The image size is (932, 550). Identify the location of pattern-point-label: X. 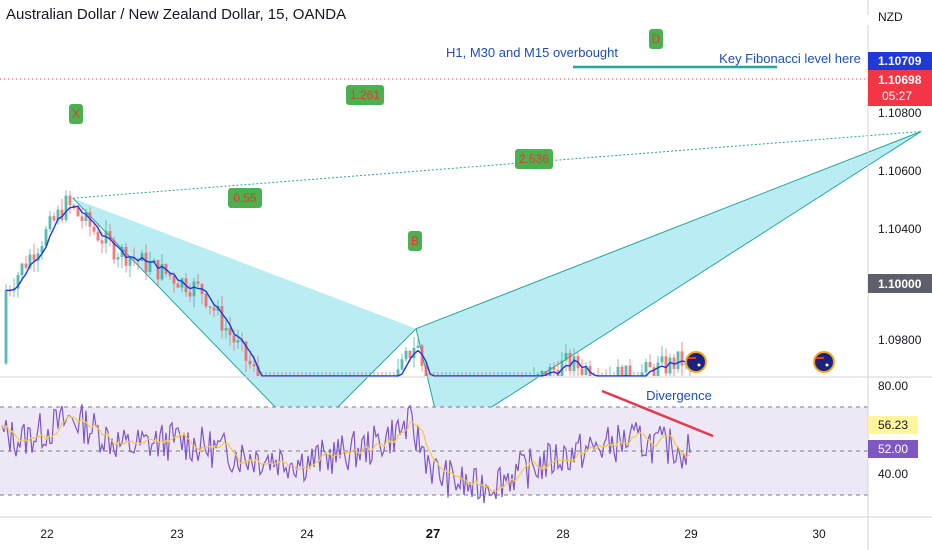
(76, 114).